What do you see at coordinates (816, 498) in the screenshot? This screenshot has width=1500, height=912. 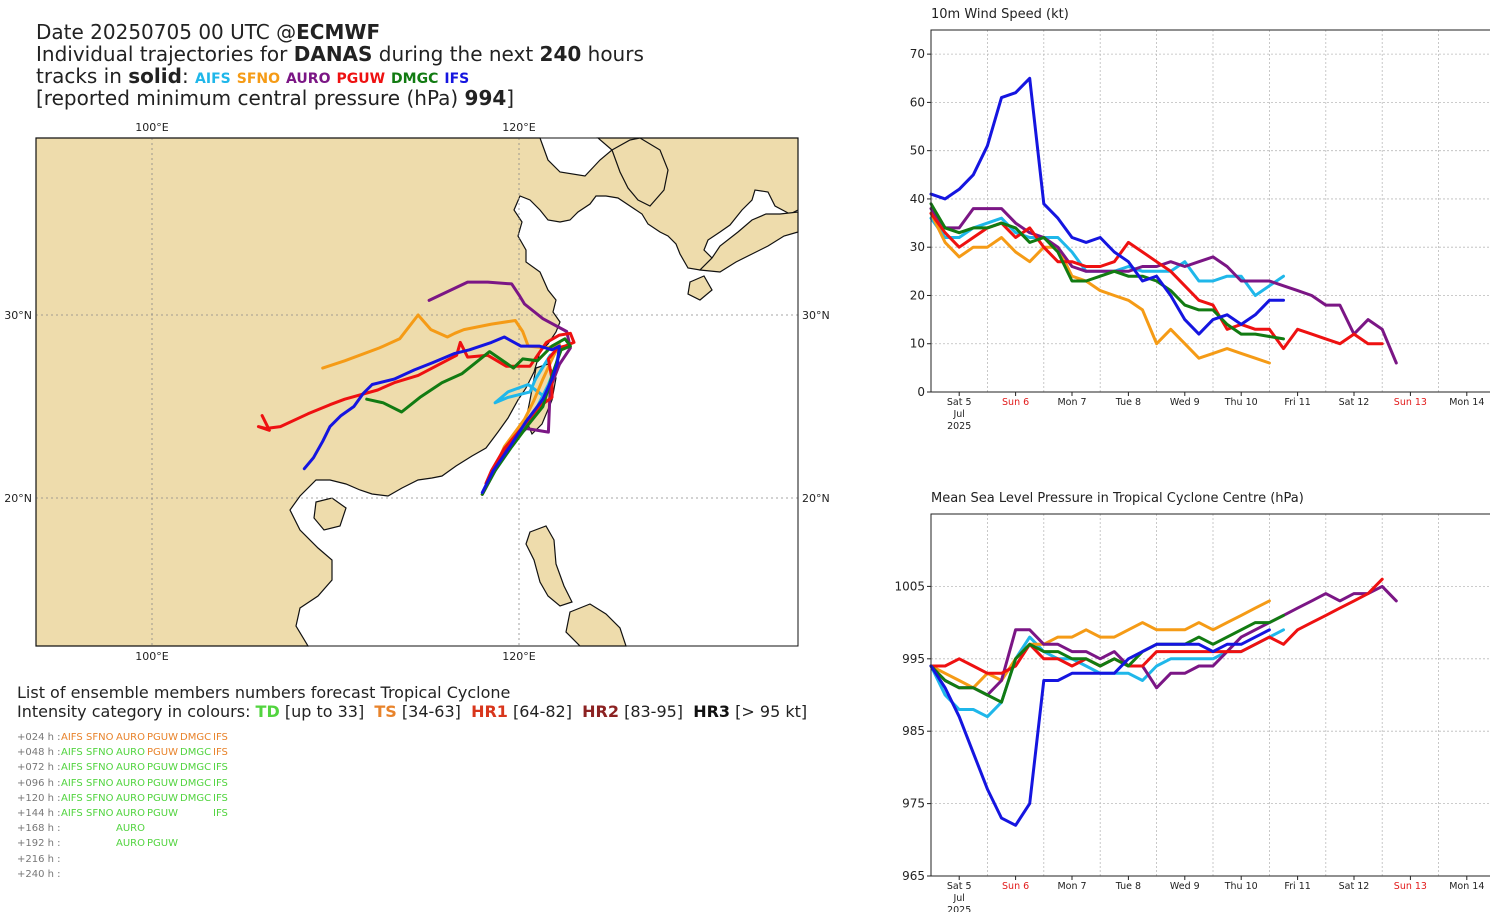 I see `lat-label-right-20n: 20°N` at bounding box center [816, 498].